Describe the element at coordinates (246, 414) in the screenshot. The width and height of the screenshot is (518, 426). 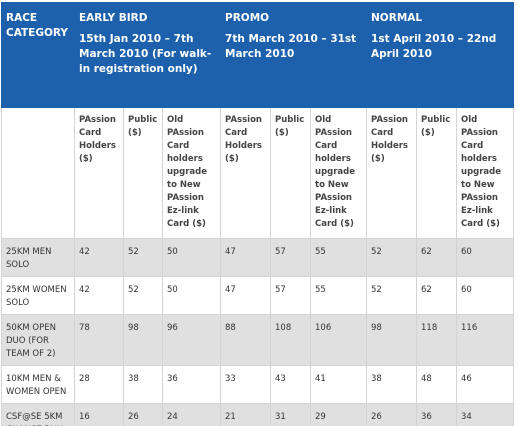
I see `price-cell: 21` at that location.